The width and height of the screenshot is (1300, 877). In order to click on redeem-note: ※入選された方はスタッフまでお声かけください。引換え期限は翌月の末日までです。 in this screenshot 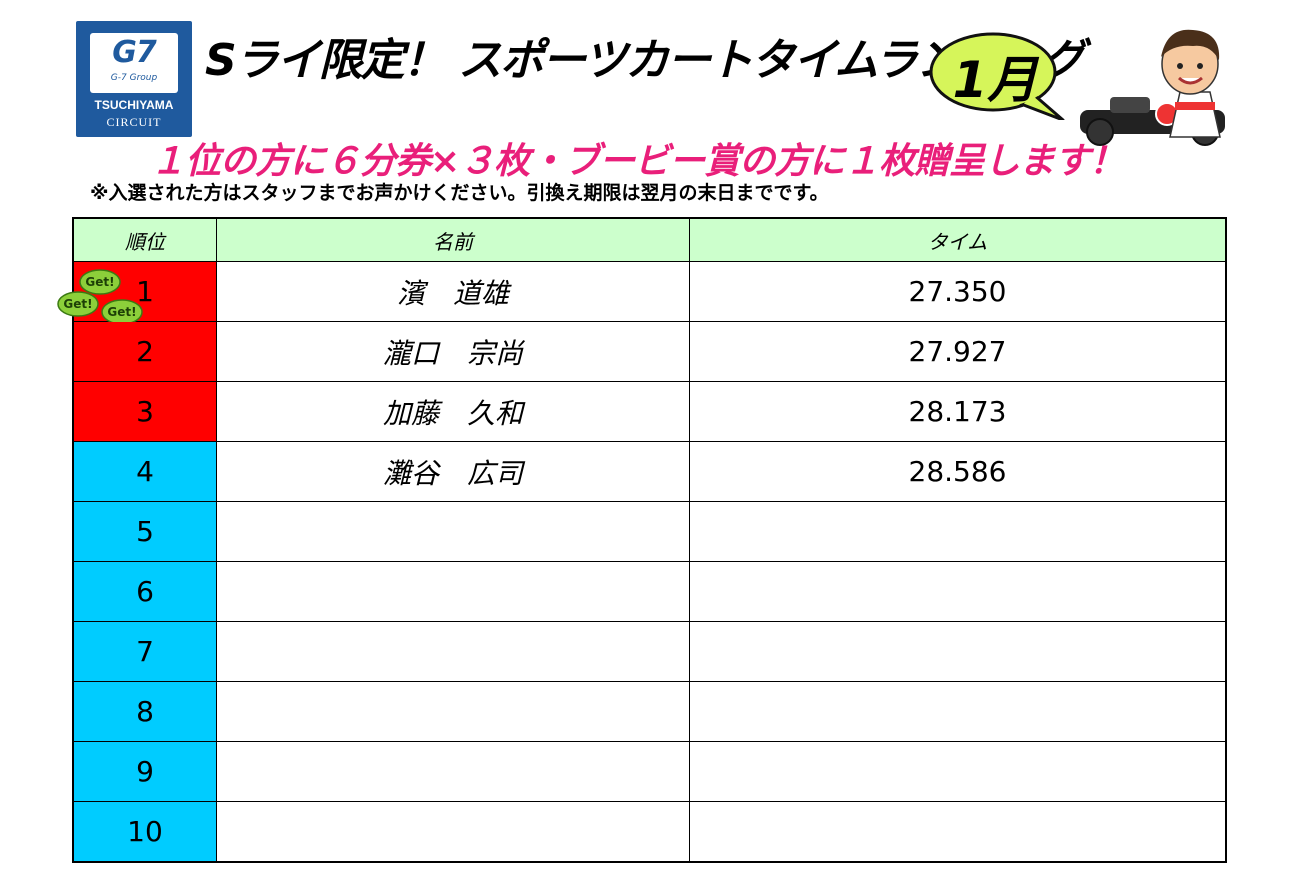, I will do `click(459, 193)`.